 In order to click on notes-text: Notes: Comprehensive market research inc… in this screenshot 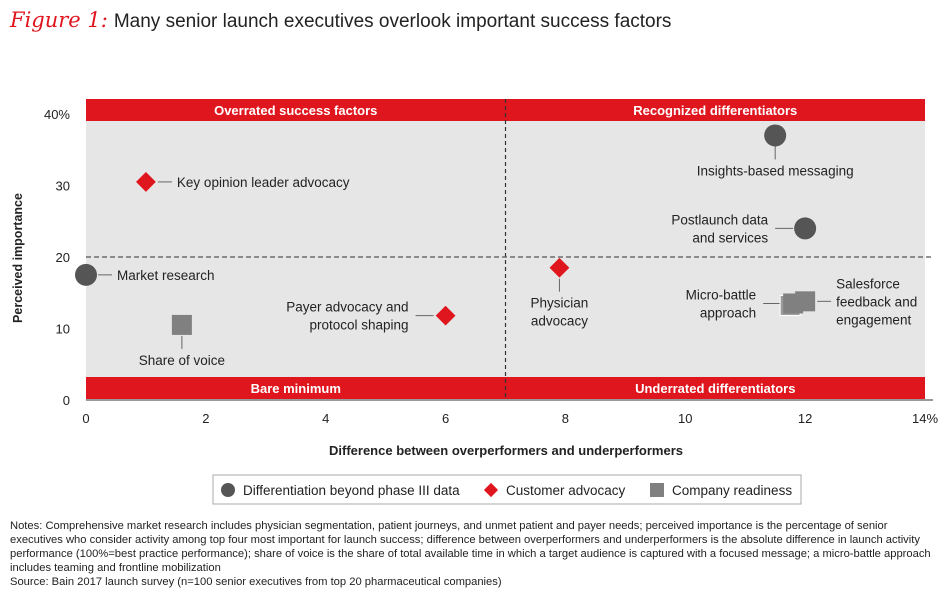, I will do `click(470, 547)`.